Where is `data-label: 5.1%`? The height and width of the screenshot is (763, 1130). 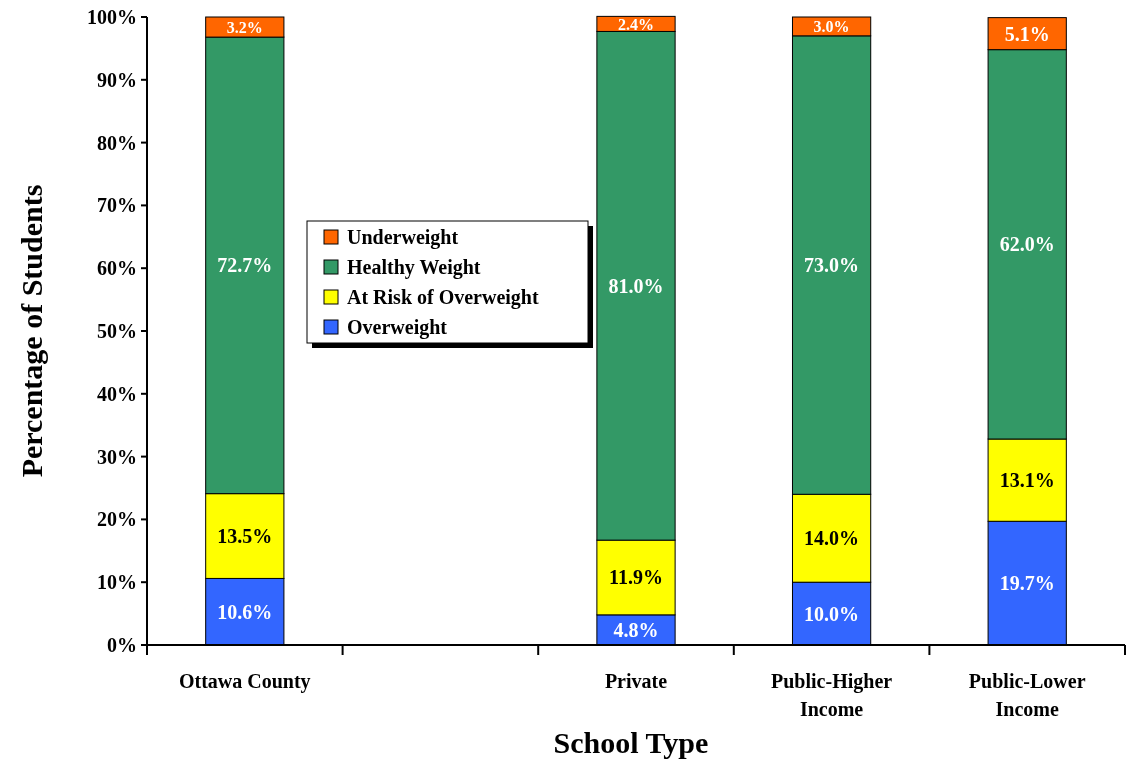 data-label: 5.1% is located at coordinates (1027, 33).